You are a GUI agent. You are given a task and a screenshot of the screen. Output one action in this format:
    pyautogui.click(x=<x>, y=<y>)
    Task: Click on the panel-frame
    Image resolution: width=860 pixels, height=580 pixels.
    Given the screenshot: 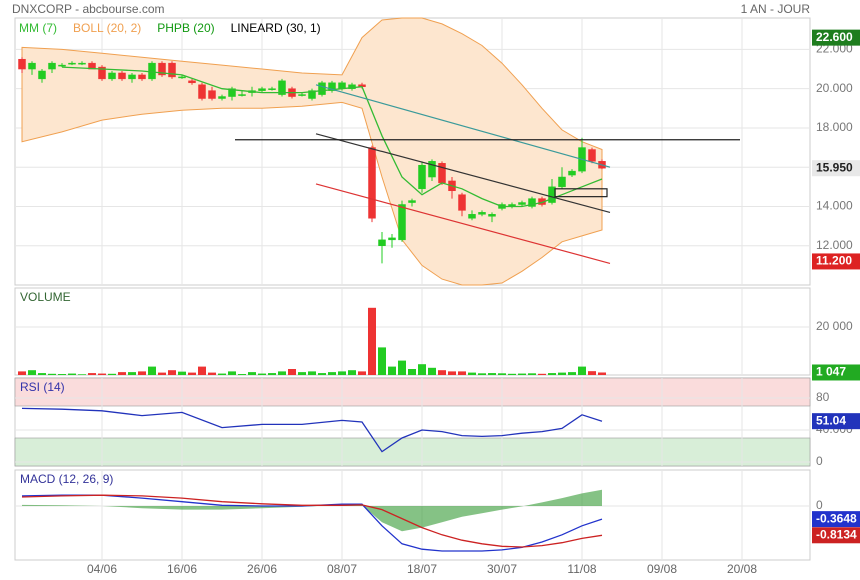 What is the action you would take?
    pyautogui.click(x=412, y=331)
    